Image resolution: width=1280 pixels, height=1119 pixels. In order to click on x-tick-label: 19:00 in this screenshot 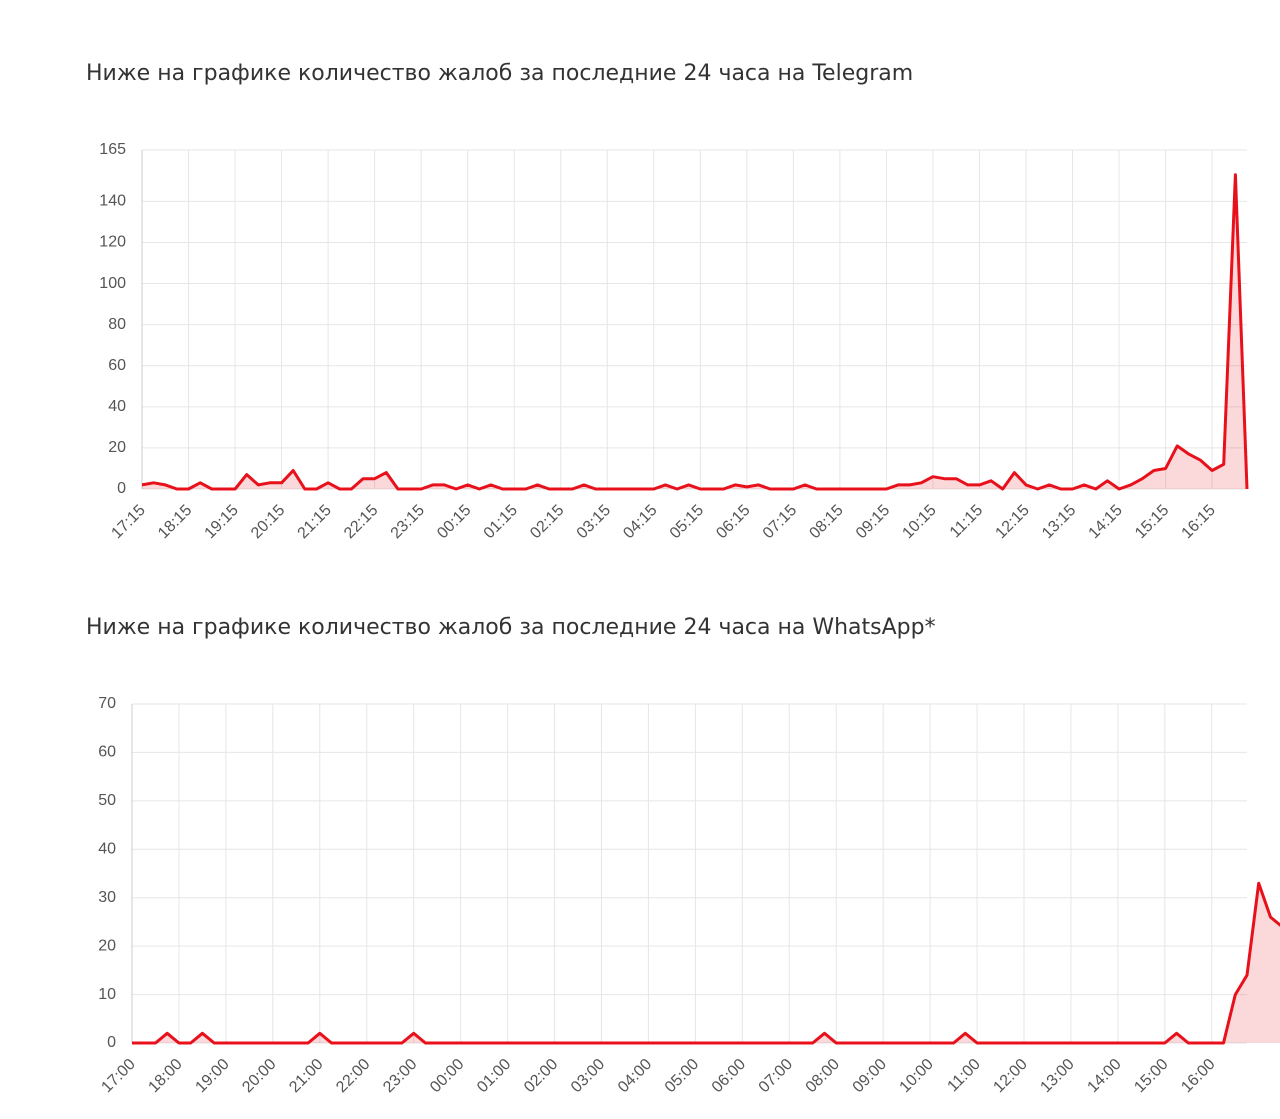, I will do `click(212, 1076)`.